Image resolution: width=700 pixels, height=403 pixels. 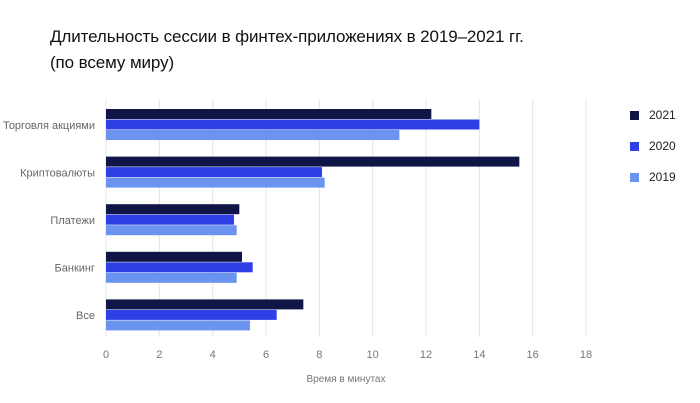 I want to click on chart-title-line-2: (по всему миру), so click(x=112, y=62).